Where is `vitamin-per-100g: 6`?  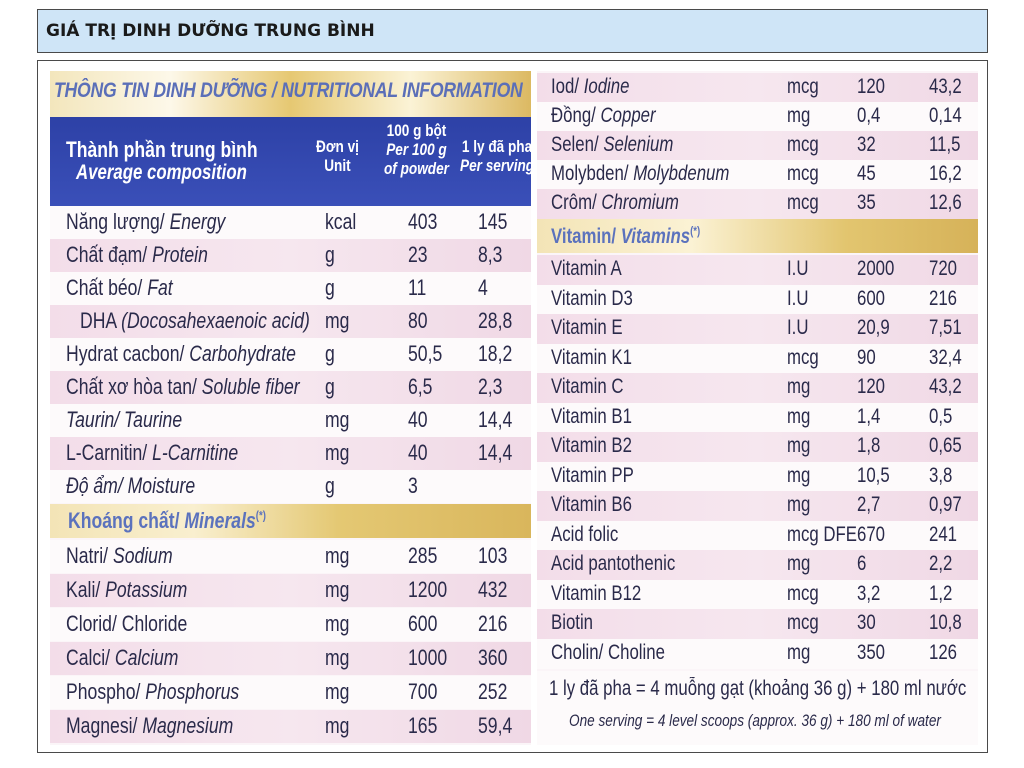
vitamin-per-100g: 6 is located at coordinates (862, 563).